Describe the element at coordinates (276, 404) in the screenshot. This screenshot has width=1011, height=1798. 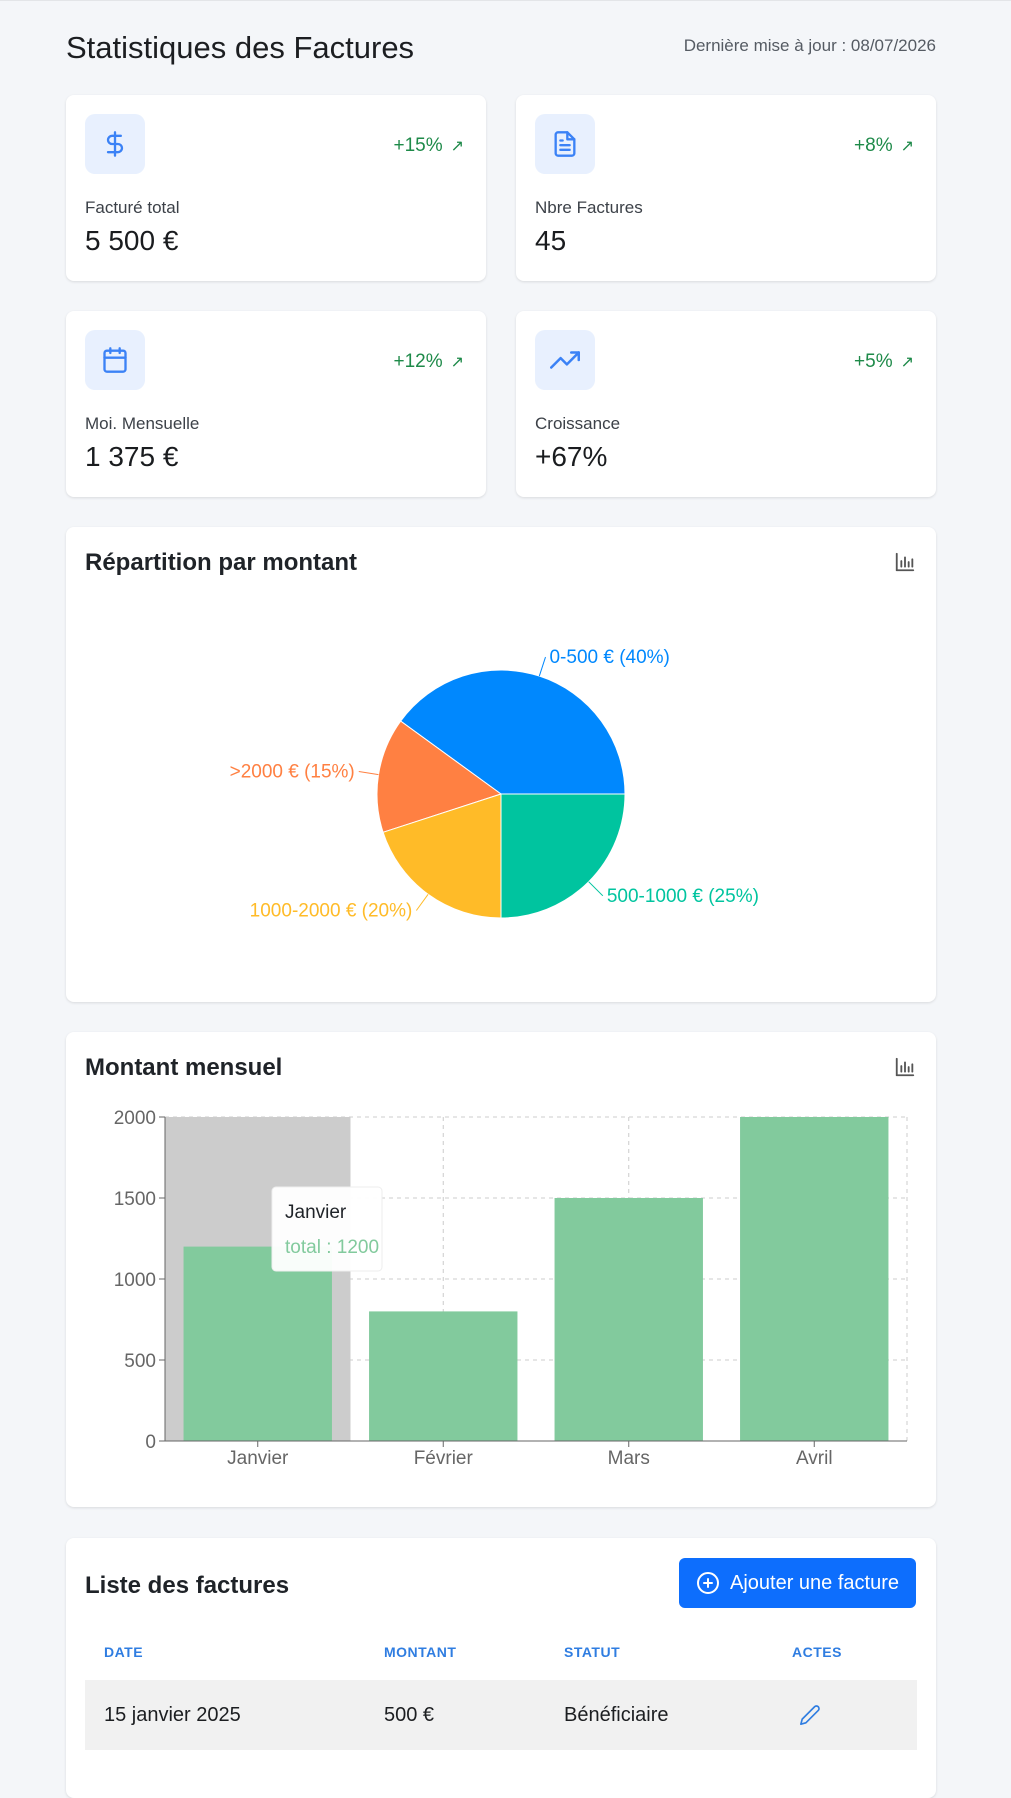
I see `stat-card-monthly-average: +12% ↗ Moi. Mensuelle 1 375 €` at that location.